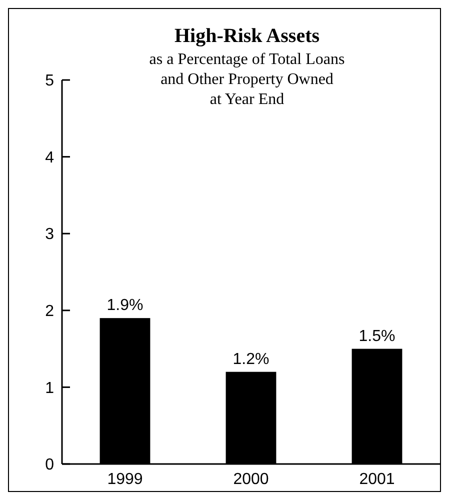 The image size is (449, 499). I want to click on x-tick-label: 1999, so click(125, 479).